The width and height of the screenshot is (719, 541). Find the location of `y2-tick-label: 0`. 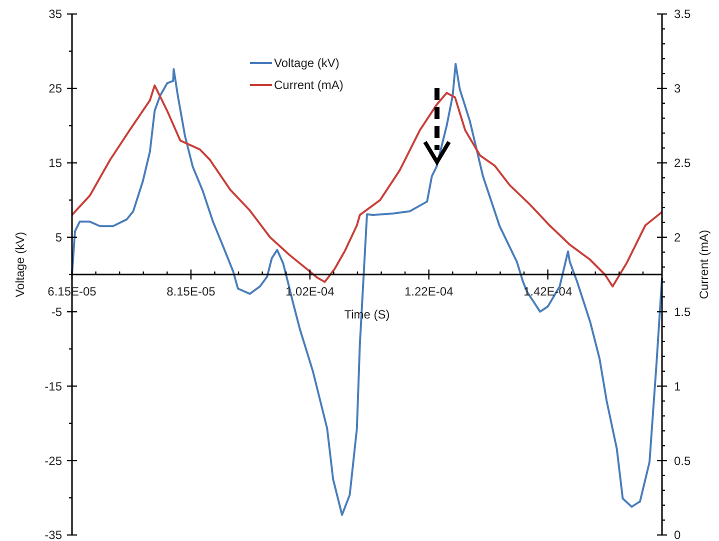

y2-tick-label: 0 is located at coordinates (677, 534).